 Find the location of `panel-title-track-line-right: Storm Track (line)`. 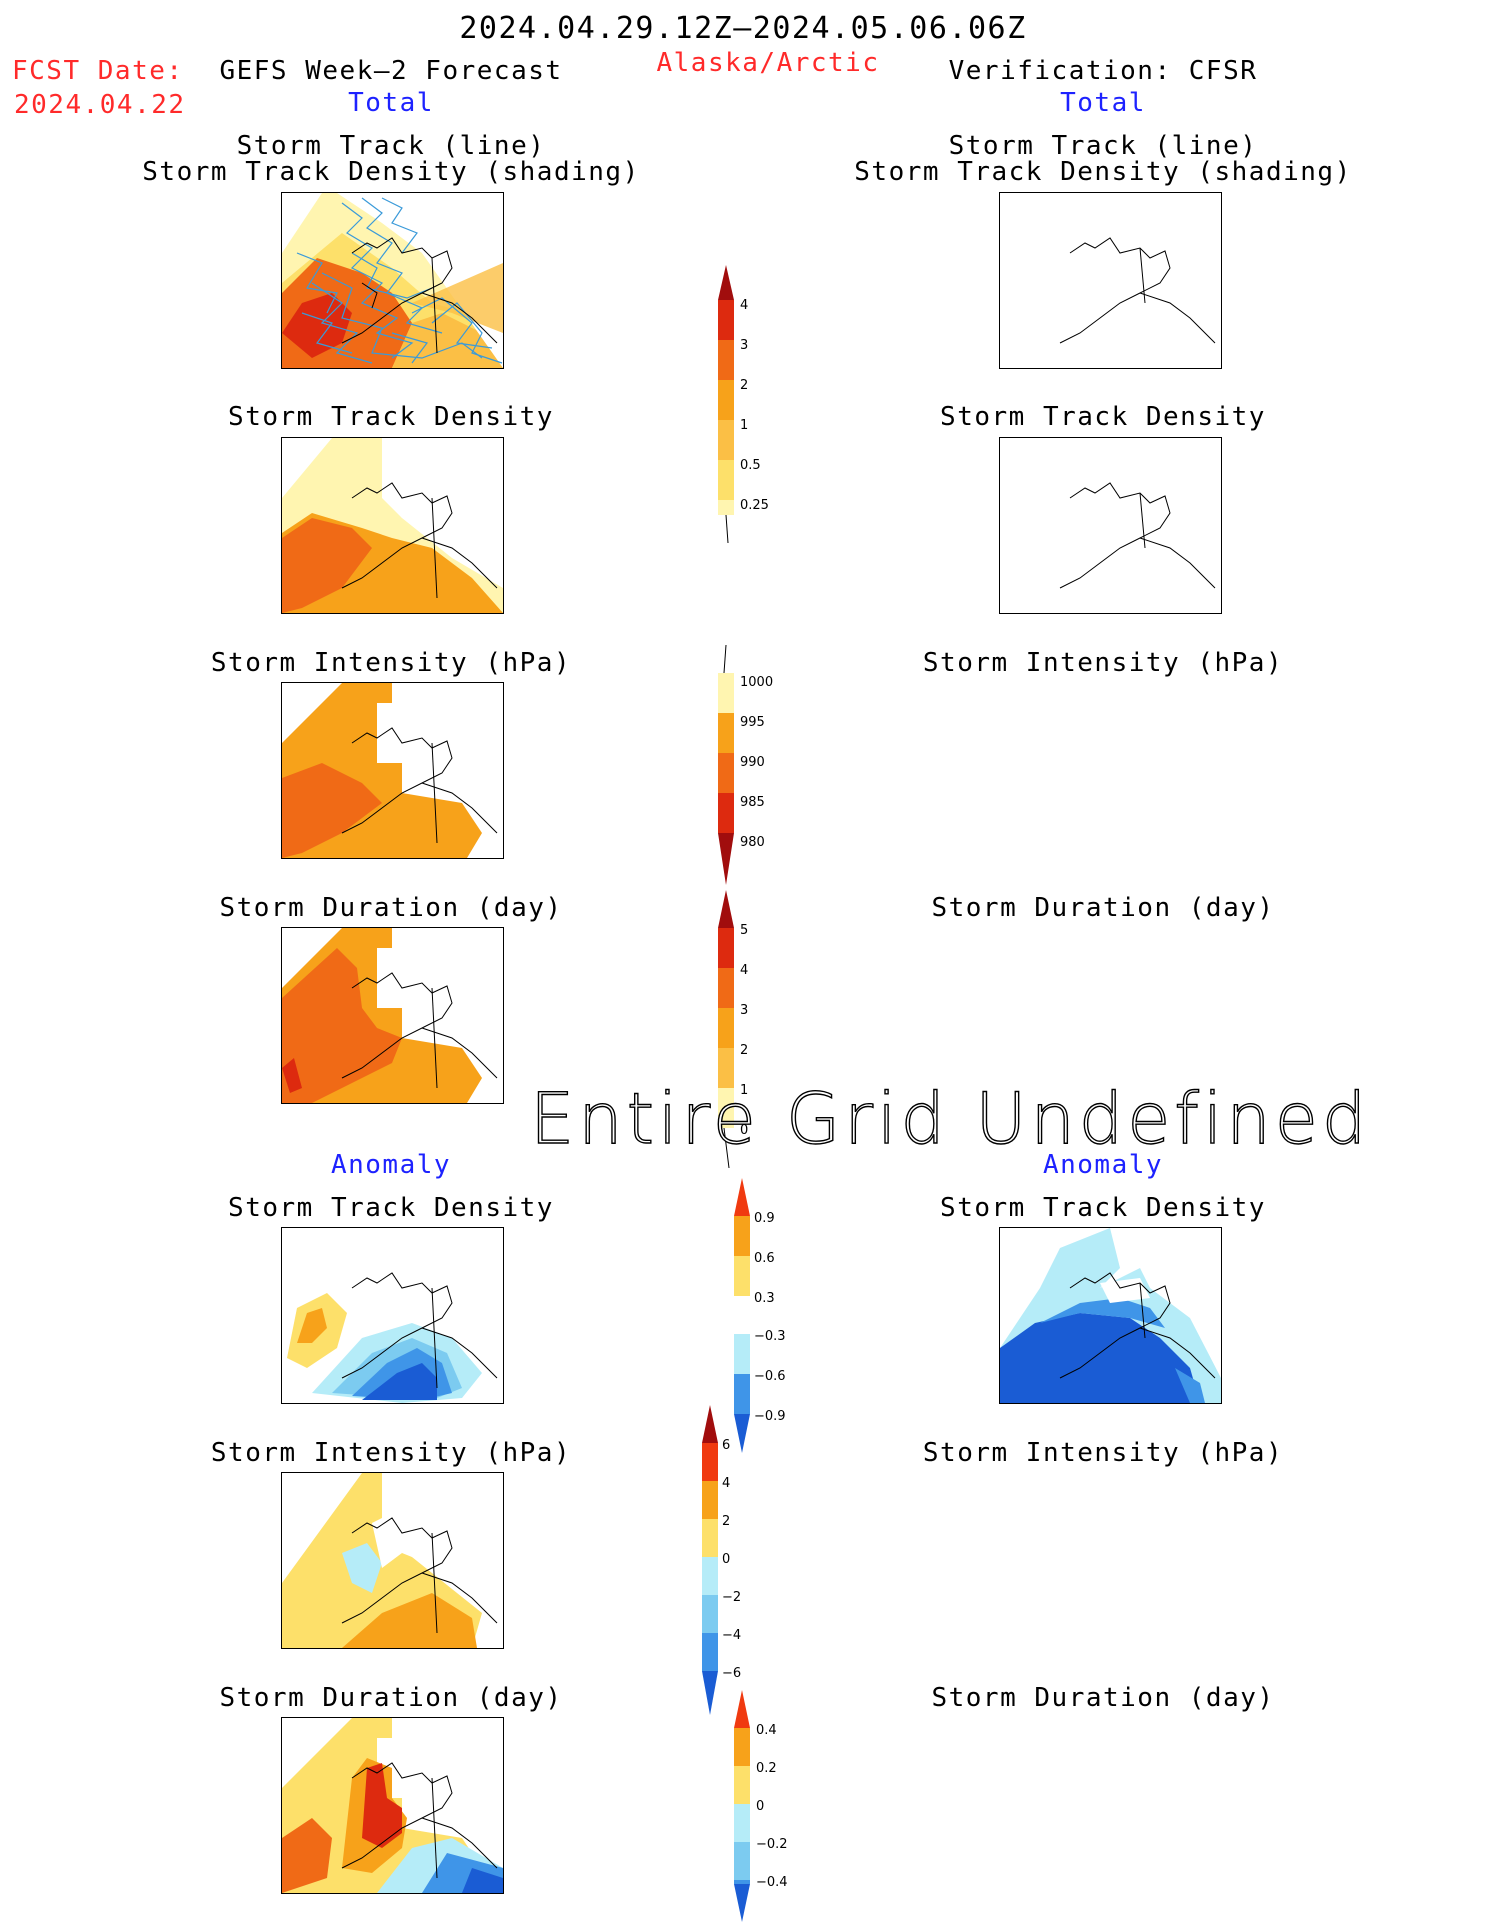

panel-title-track-line-right: Storm Track (line) is located at coordinates (1103, 146).